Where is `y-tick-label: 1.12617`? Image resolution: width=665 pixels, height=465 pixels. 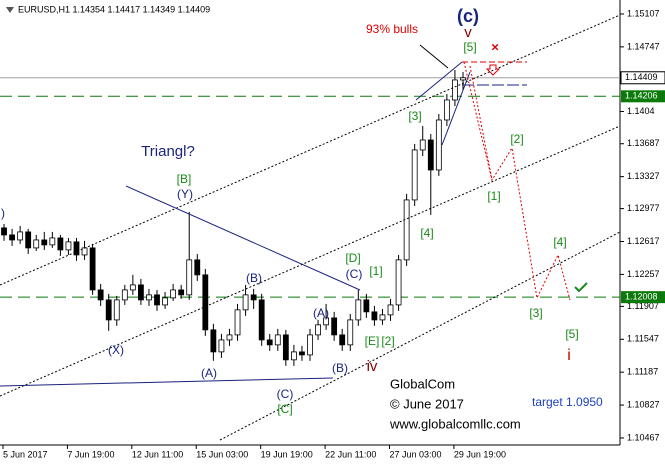 y-tick-label: 1.12617 is located at coordinates (643, 241).